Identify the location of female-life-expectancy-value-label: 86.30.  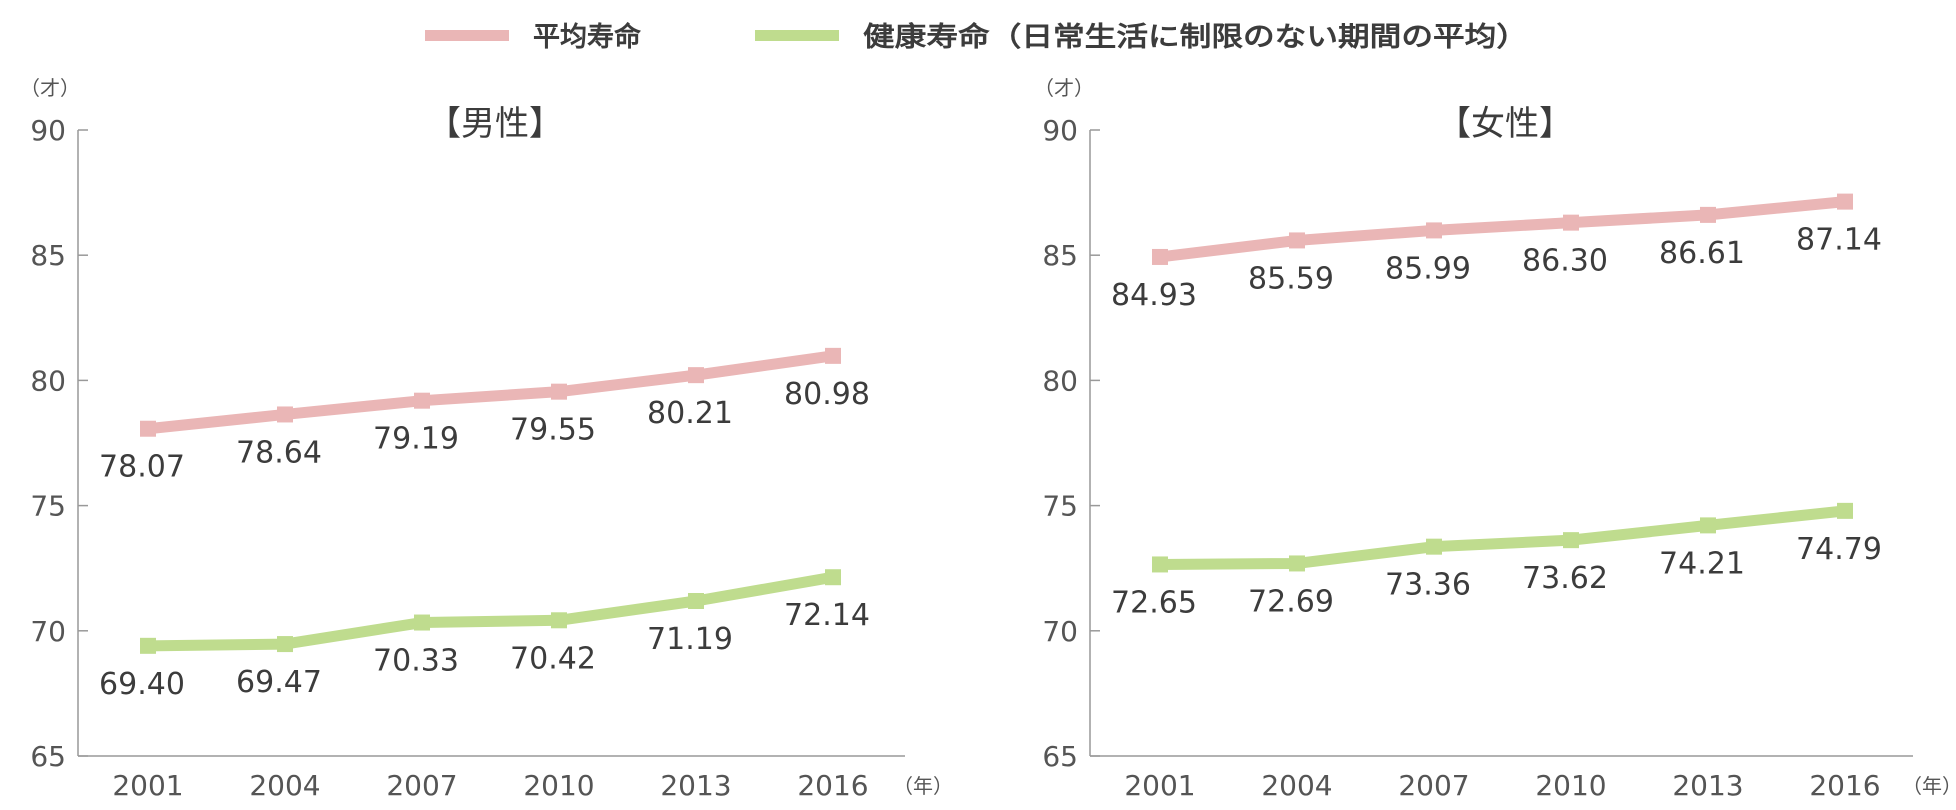
(1565, 261).